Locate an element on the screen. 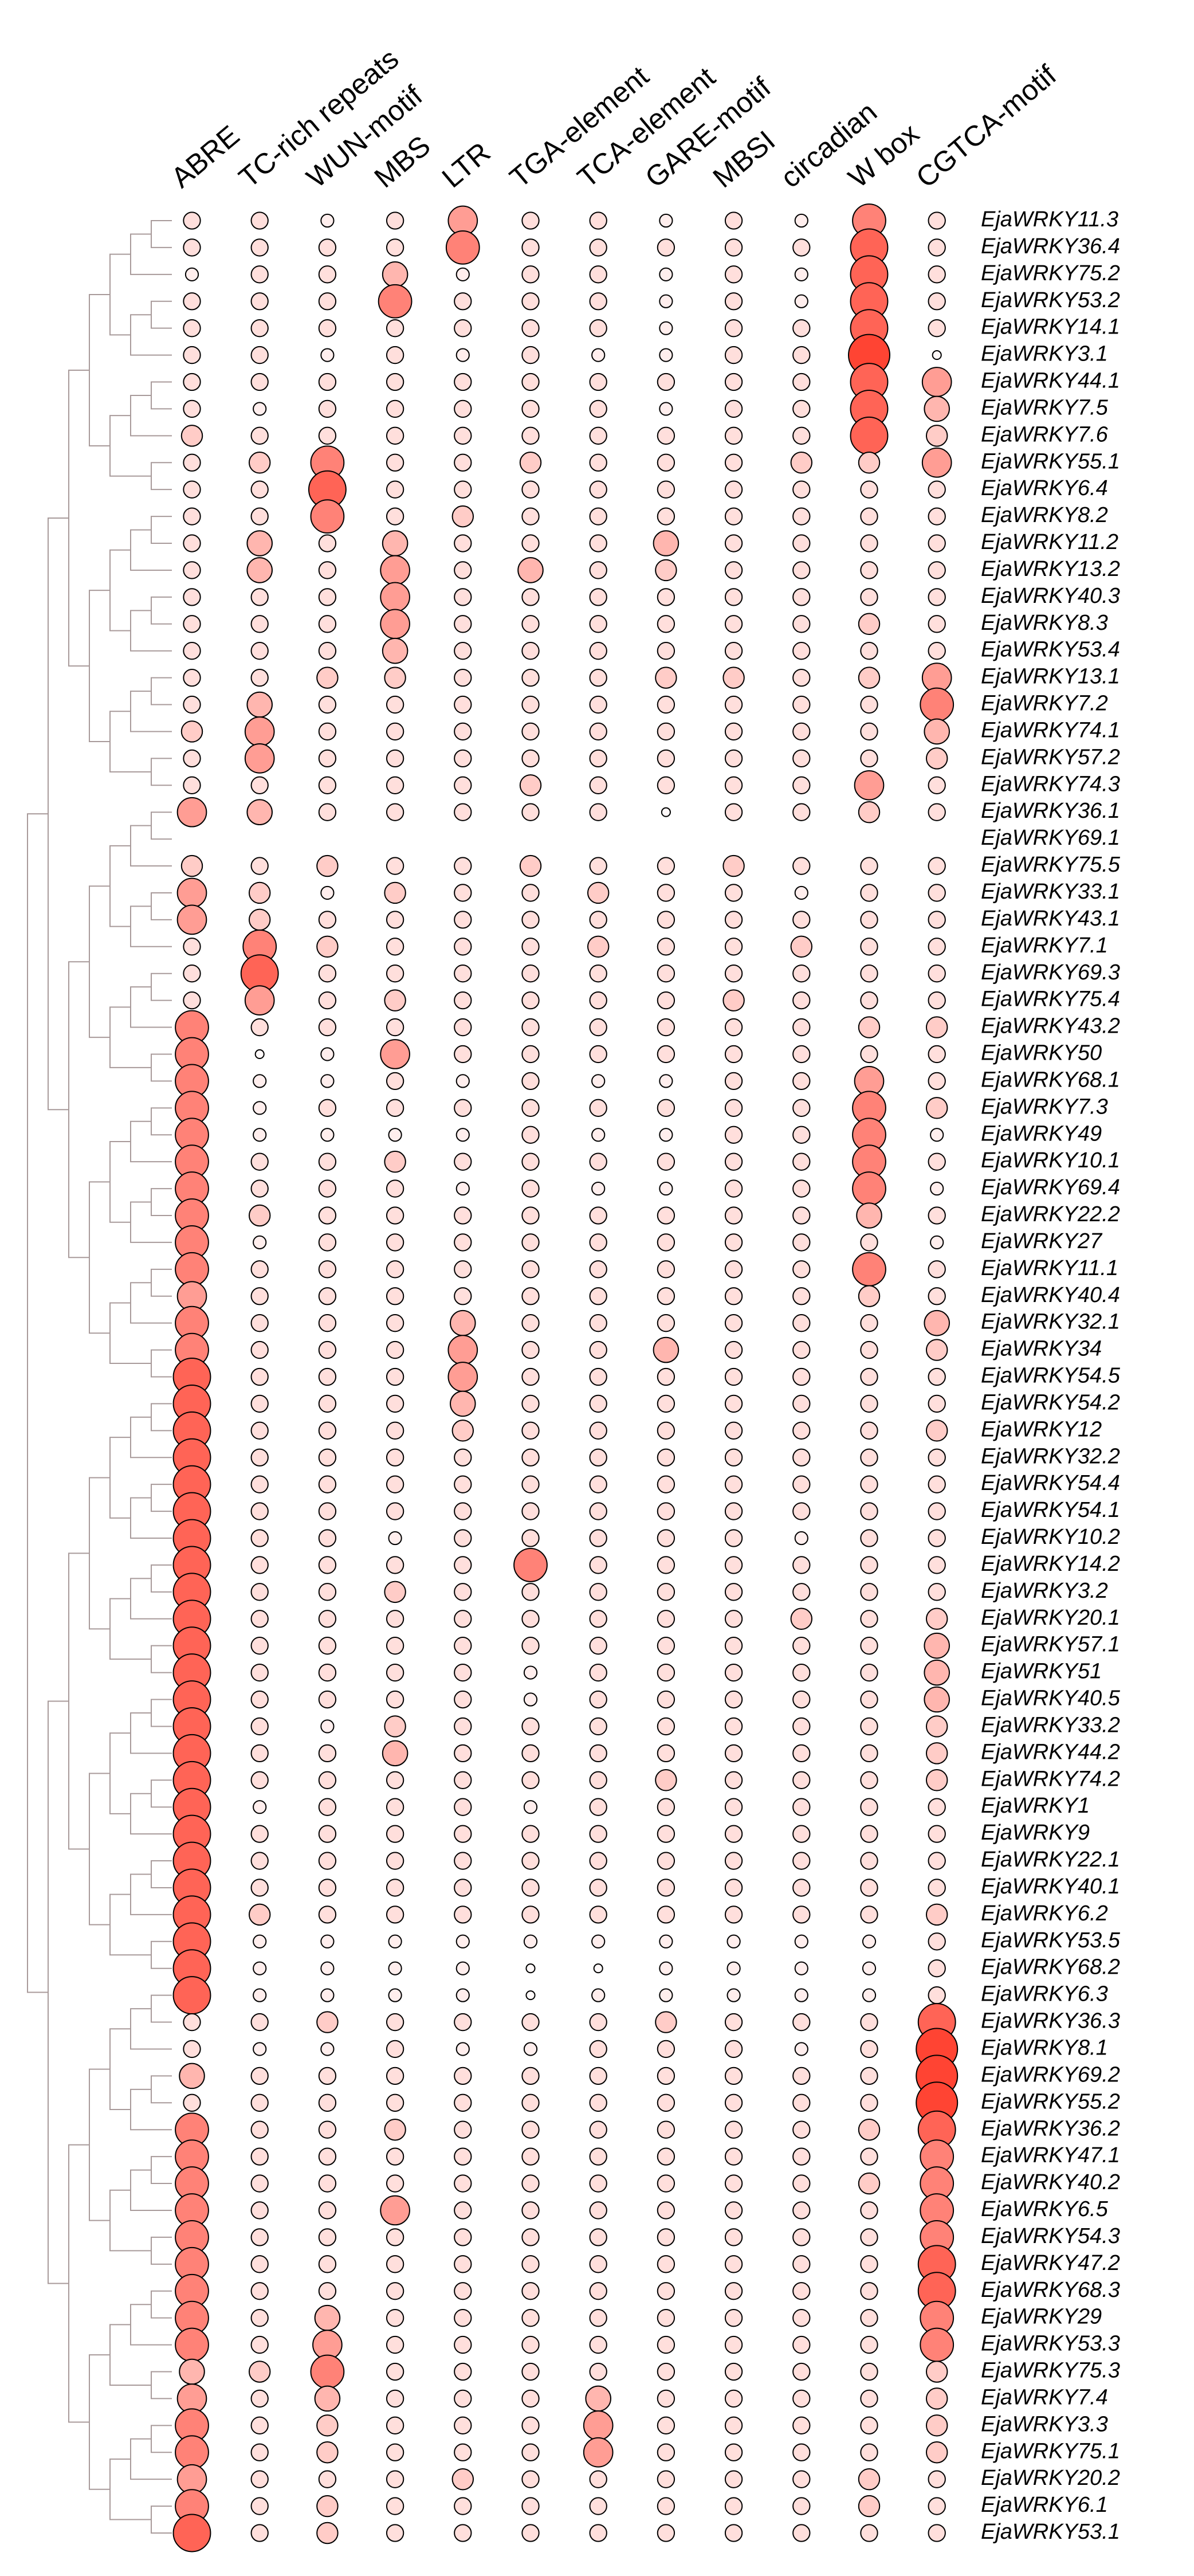 This screenshot has height=2576, width=1194. row-label: EjaWRKY32.2 is located at coordinates (1050, 1456).